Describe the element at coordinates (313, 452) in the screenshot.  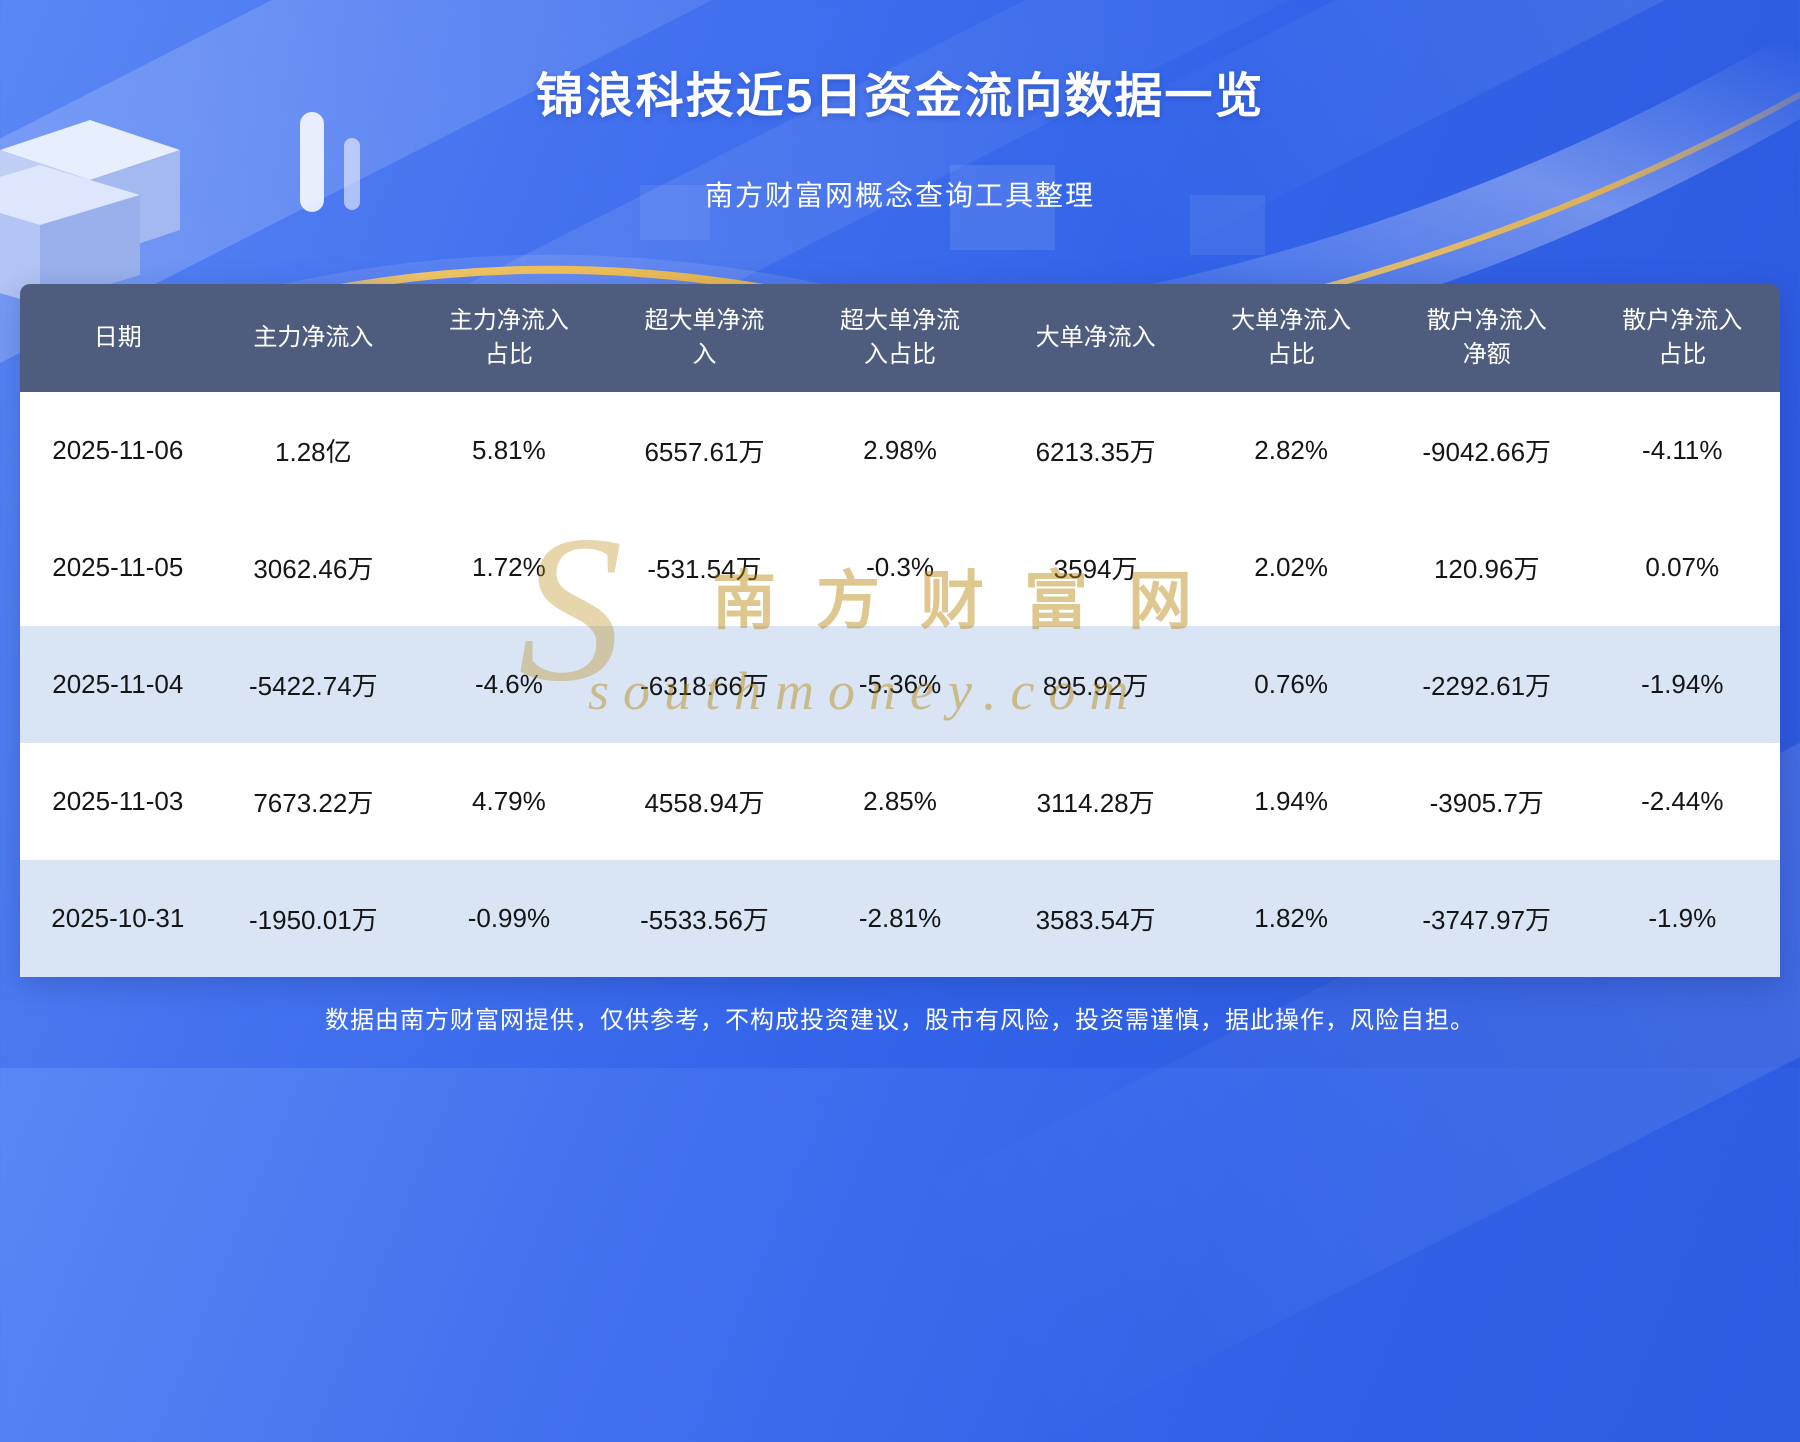
I see `value-cell: 1.28亿` at that location.